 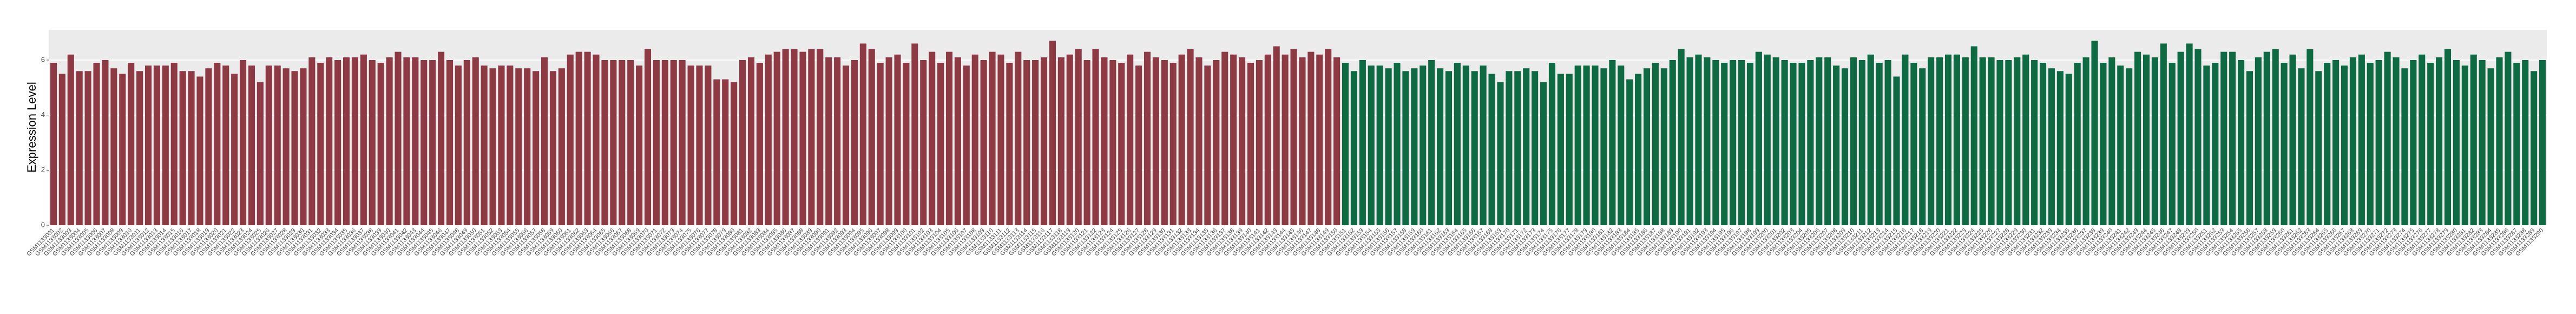 I want to click on y-tick-label: 0, so click(x=43, y=224).